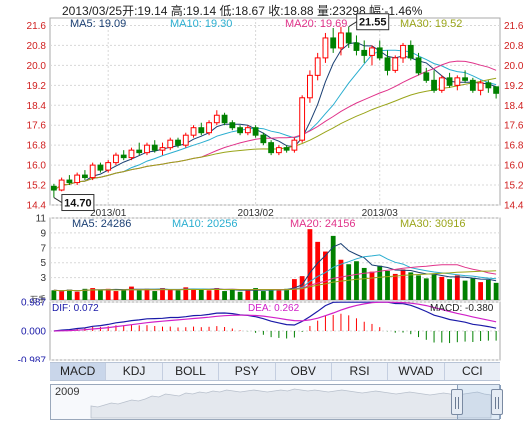 This screenshot has width=530, height=424. I want to click on volume-legend-ma30: MA30: 30916, so click(432, 224).